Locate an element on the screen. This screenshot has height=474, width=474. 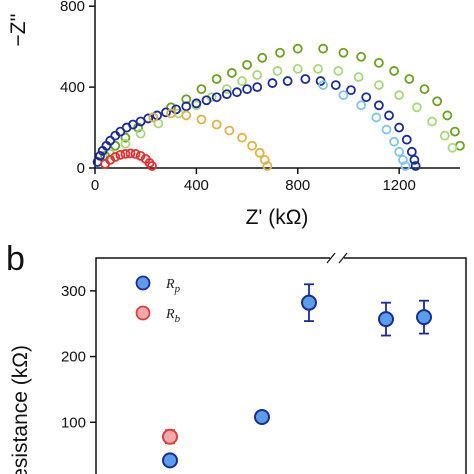
panel-b-legend: Rp Rb is located at coordinates (158, 300).